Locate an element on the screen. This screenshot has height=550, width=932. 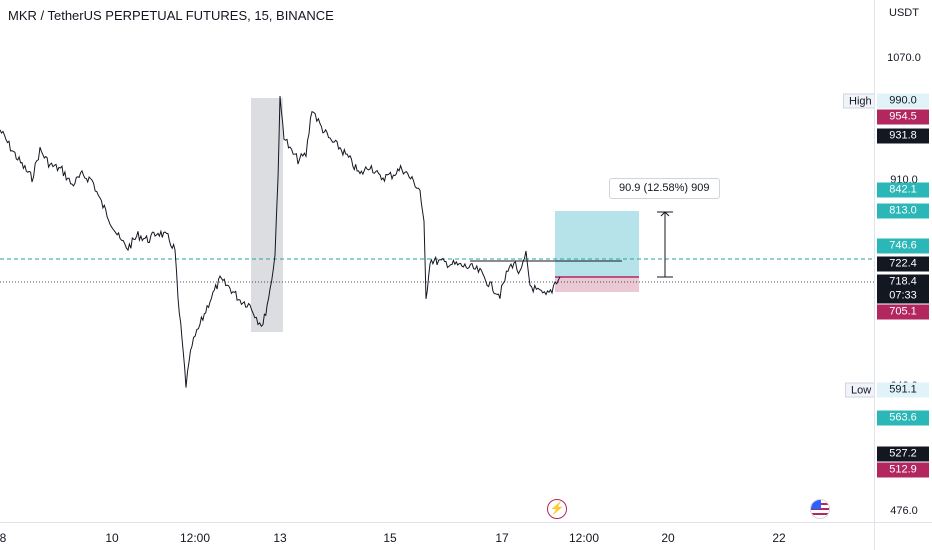
price-label-931: 931.8 is located at coordinates (903, 136).